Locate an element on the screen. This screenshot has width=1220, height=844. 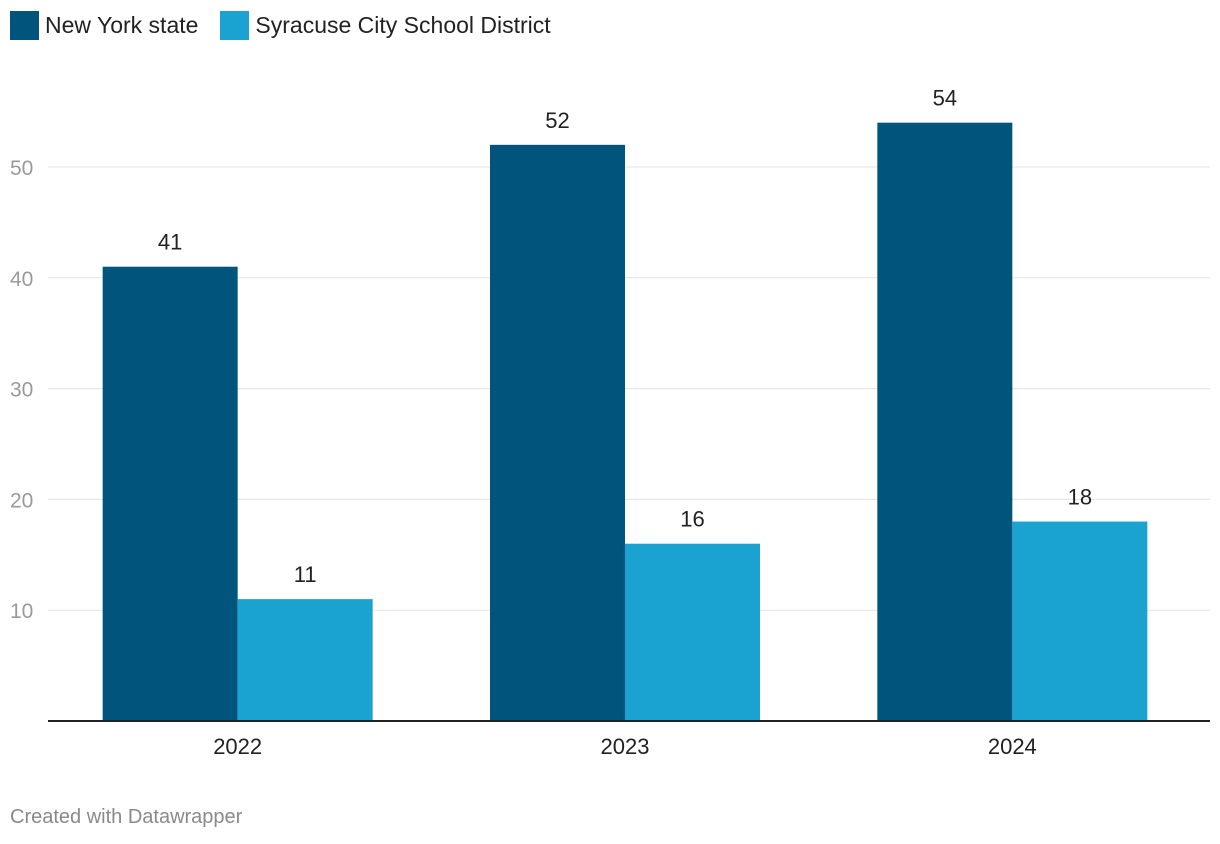
legend-item-new-york-state: New York state is located at coordinates (104, 25).